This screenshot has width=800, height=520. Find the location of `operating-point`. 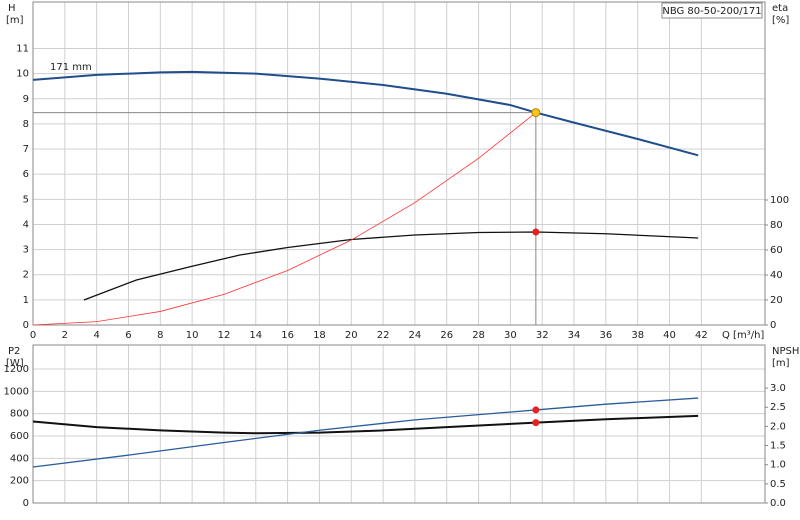

operating-point is located at coordinates (536, 113).